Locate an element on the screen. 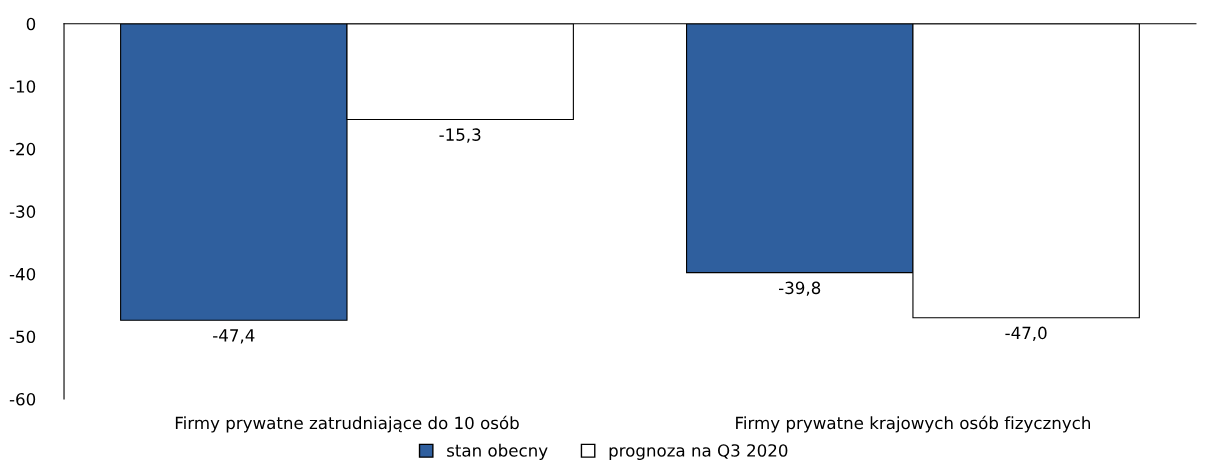 This screenshot has height=475, width=1208. data-label: -47,4 is located at coordinates (234, 336).